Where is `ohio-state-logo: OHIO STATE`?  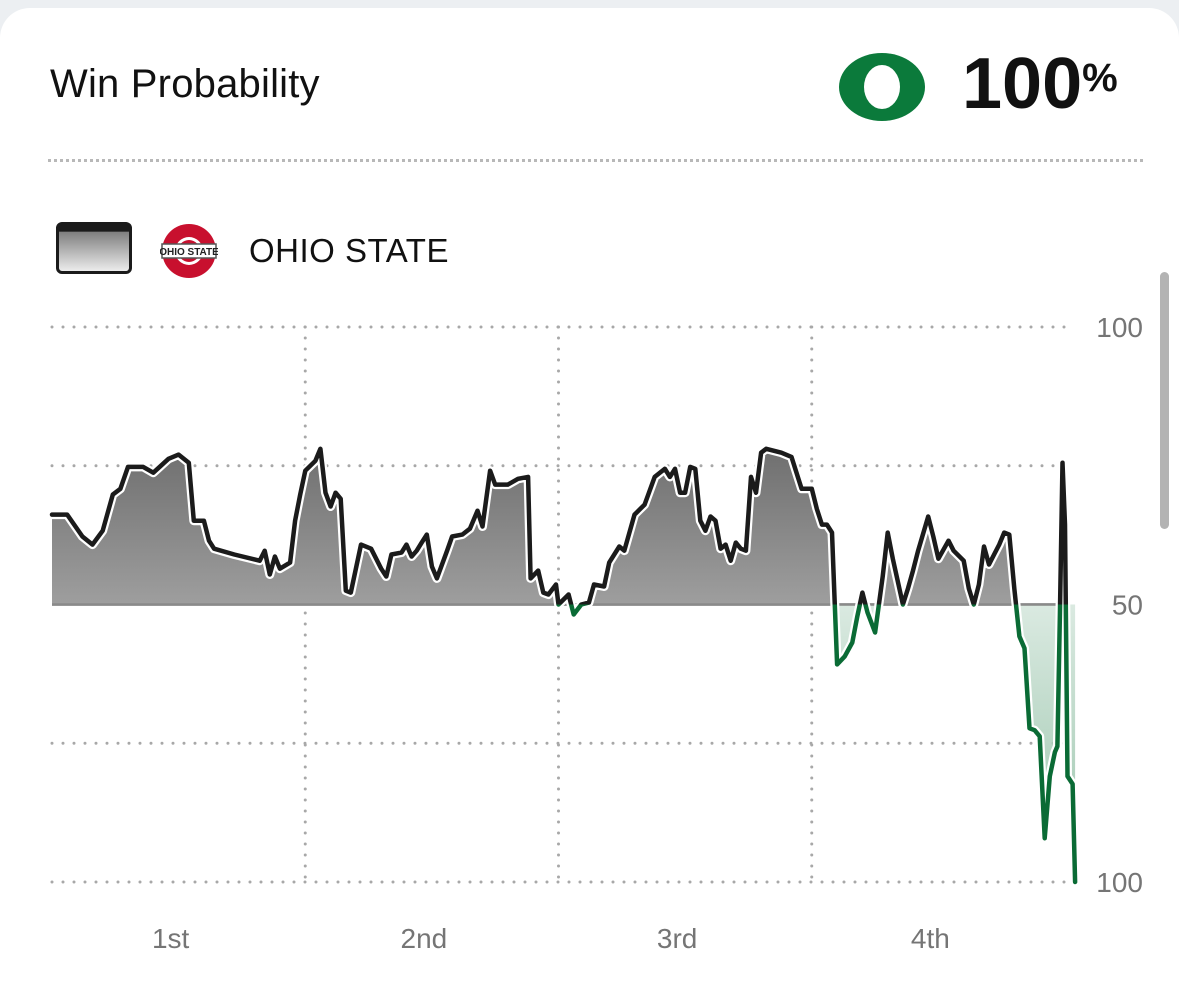
ohio-state-logo: OHIO STATE is located at coordinates (189, 251).